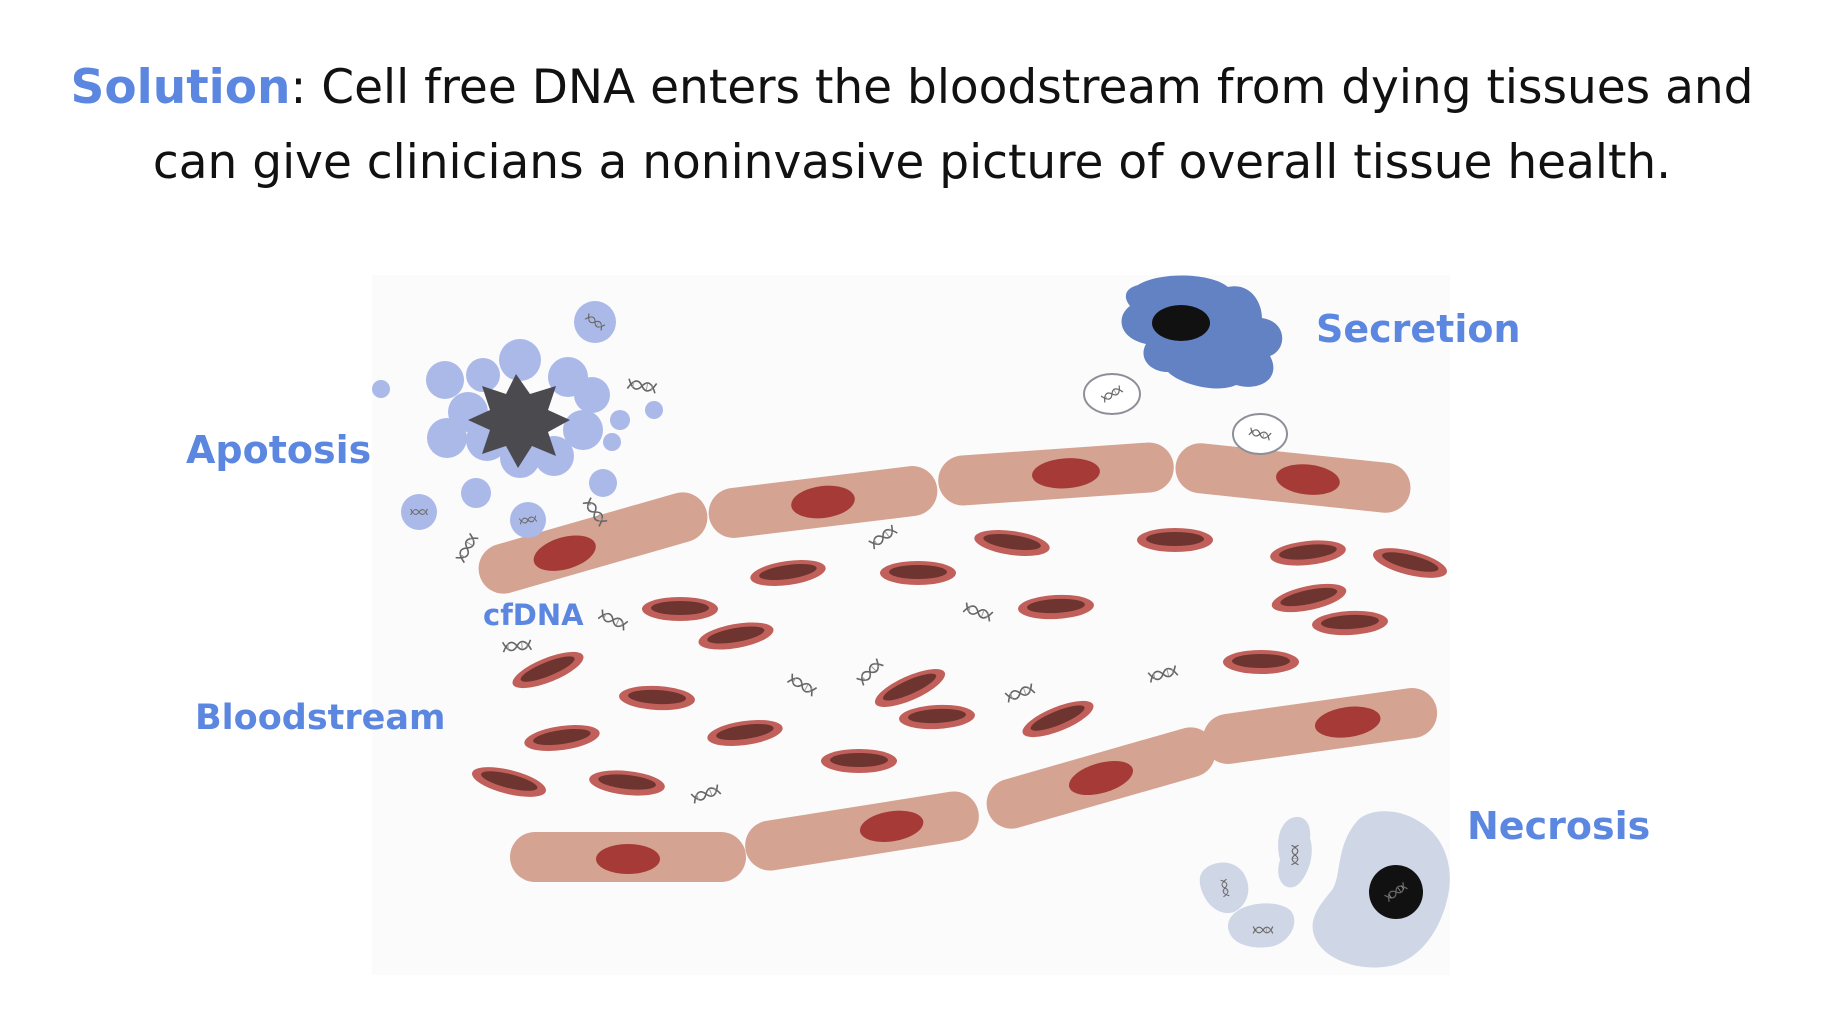 This screenshot has height=1016, width=1824. I want to click on solution-label: Solution, so click(180, 87).